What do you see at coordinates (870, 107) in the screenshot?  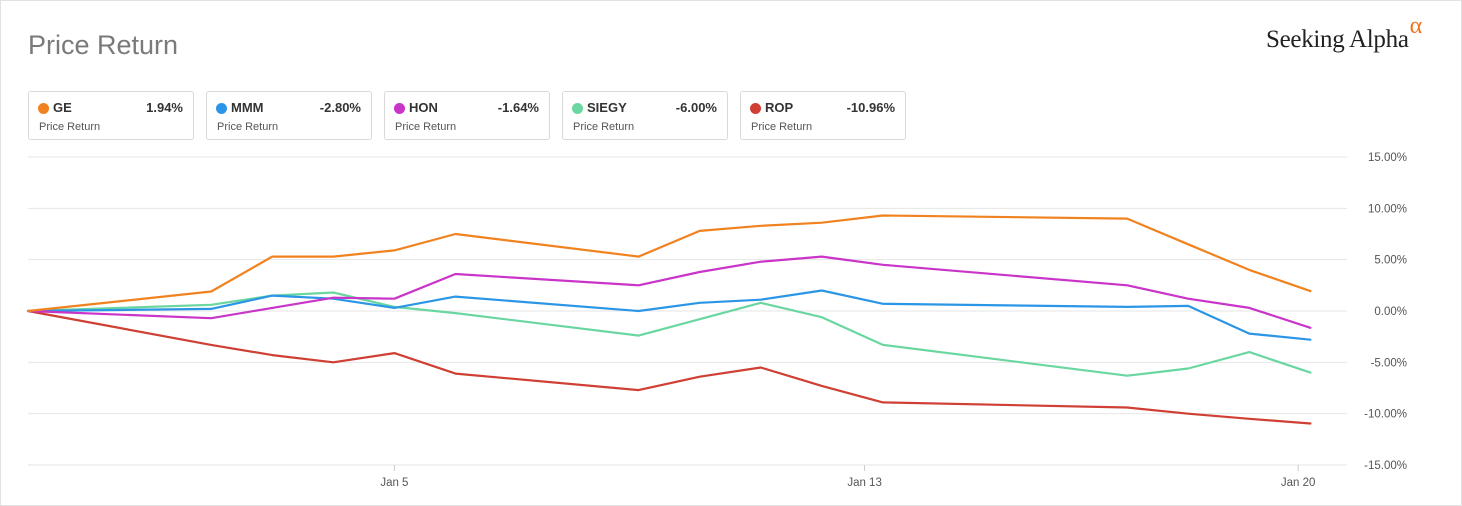 I see `legend-value: -10.96%` at bounding box center [870, 107].